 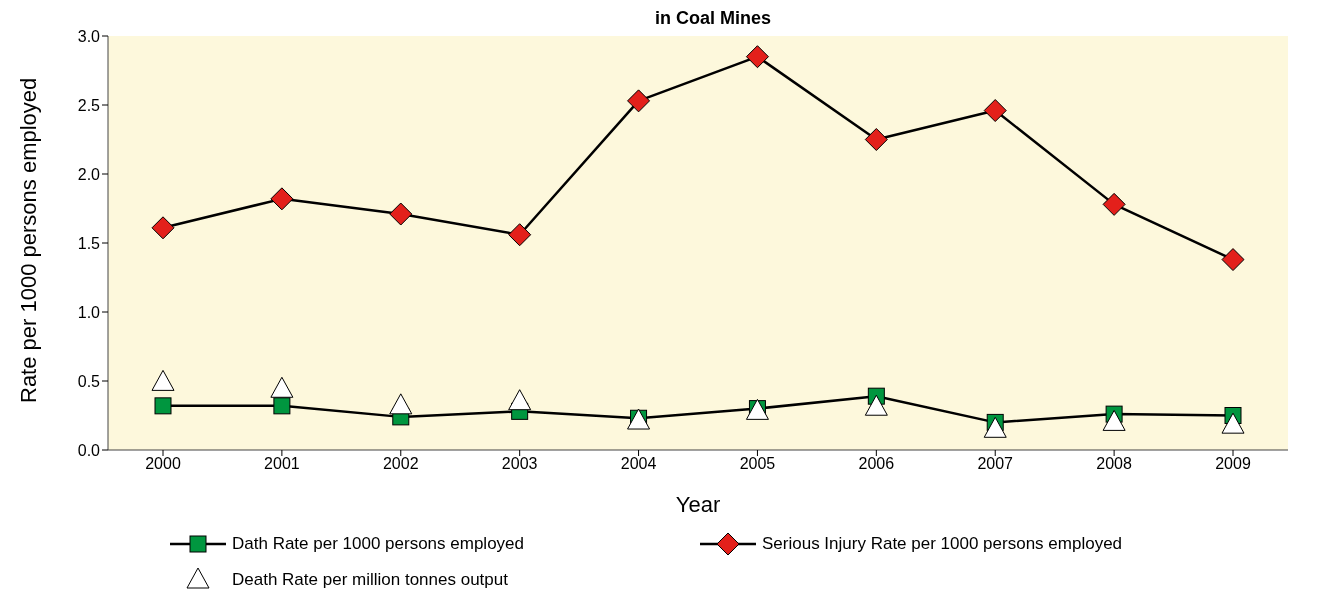 I want to click on legend-label: Death Rate per million tonnes output, so click(x=370, y=580).